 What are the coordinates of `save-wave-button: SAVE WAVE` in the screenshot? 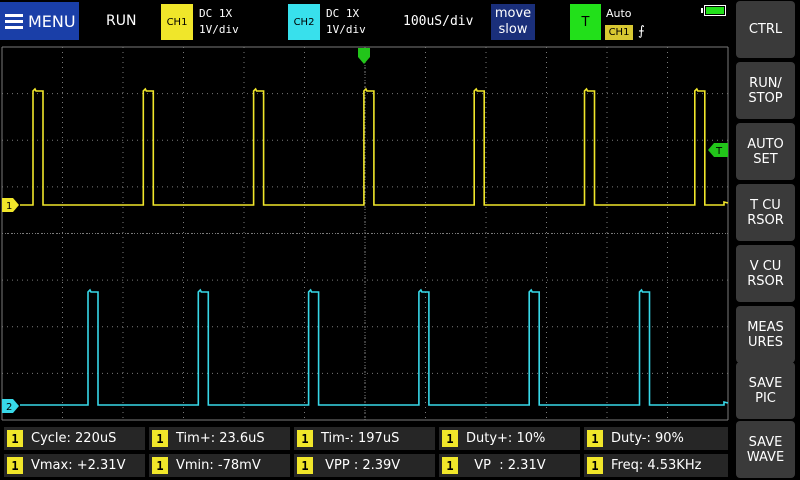 It's located at (765, 449).